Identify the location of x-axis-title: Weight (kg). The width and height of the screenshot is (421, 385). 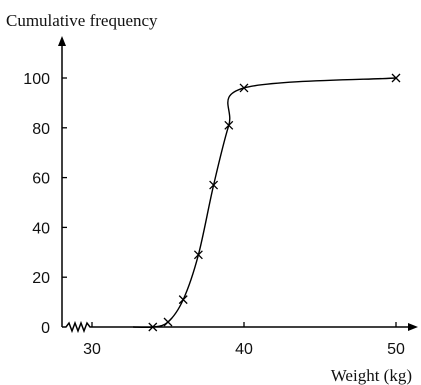
(371, 375).